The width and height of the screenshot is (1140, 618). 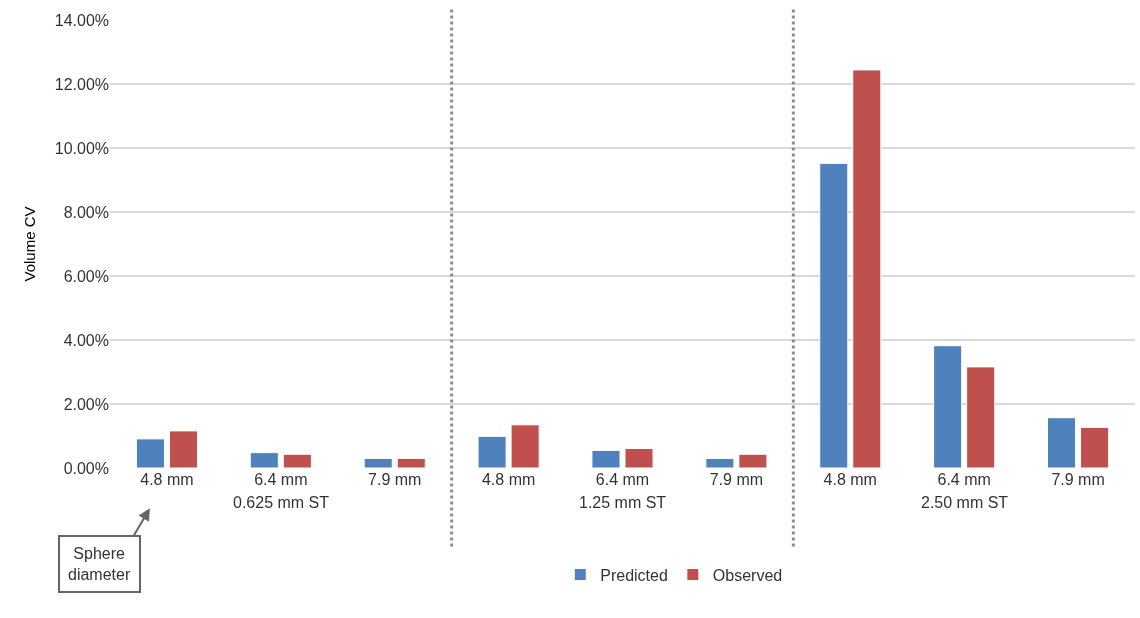 I want to click on y-tick-label: 10.00%, so click(x=81, y=148).